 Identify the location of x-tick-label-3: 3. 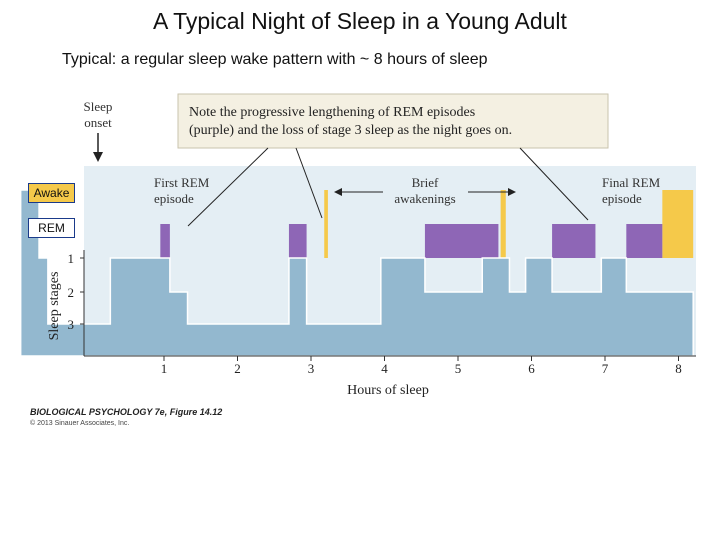
(311, 368).